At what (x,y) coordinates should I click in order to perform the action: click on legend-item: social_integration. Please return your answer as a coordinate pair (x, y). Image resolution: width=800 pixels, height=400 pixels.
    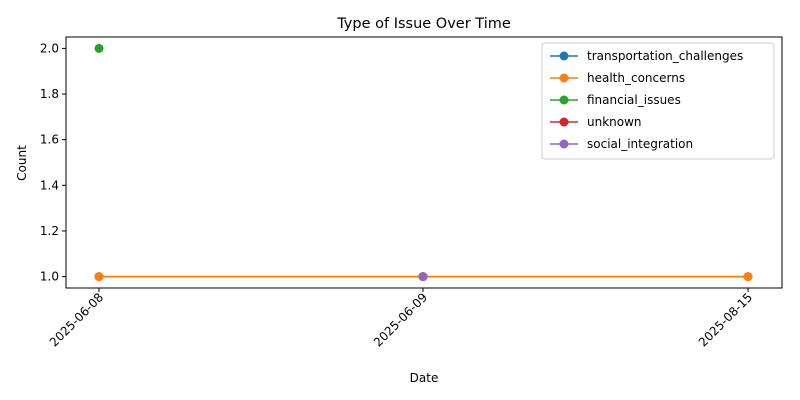
    Looking at the image, I should click on (621, 144).